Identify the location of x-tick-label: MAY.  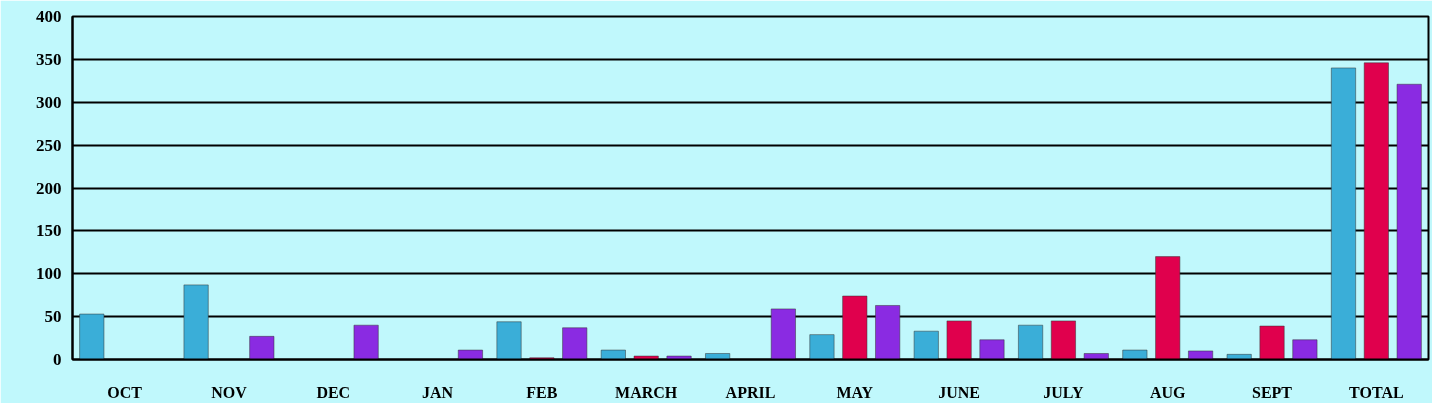
(855, 392).